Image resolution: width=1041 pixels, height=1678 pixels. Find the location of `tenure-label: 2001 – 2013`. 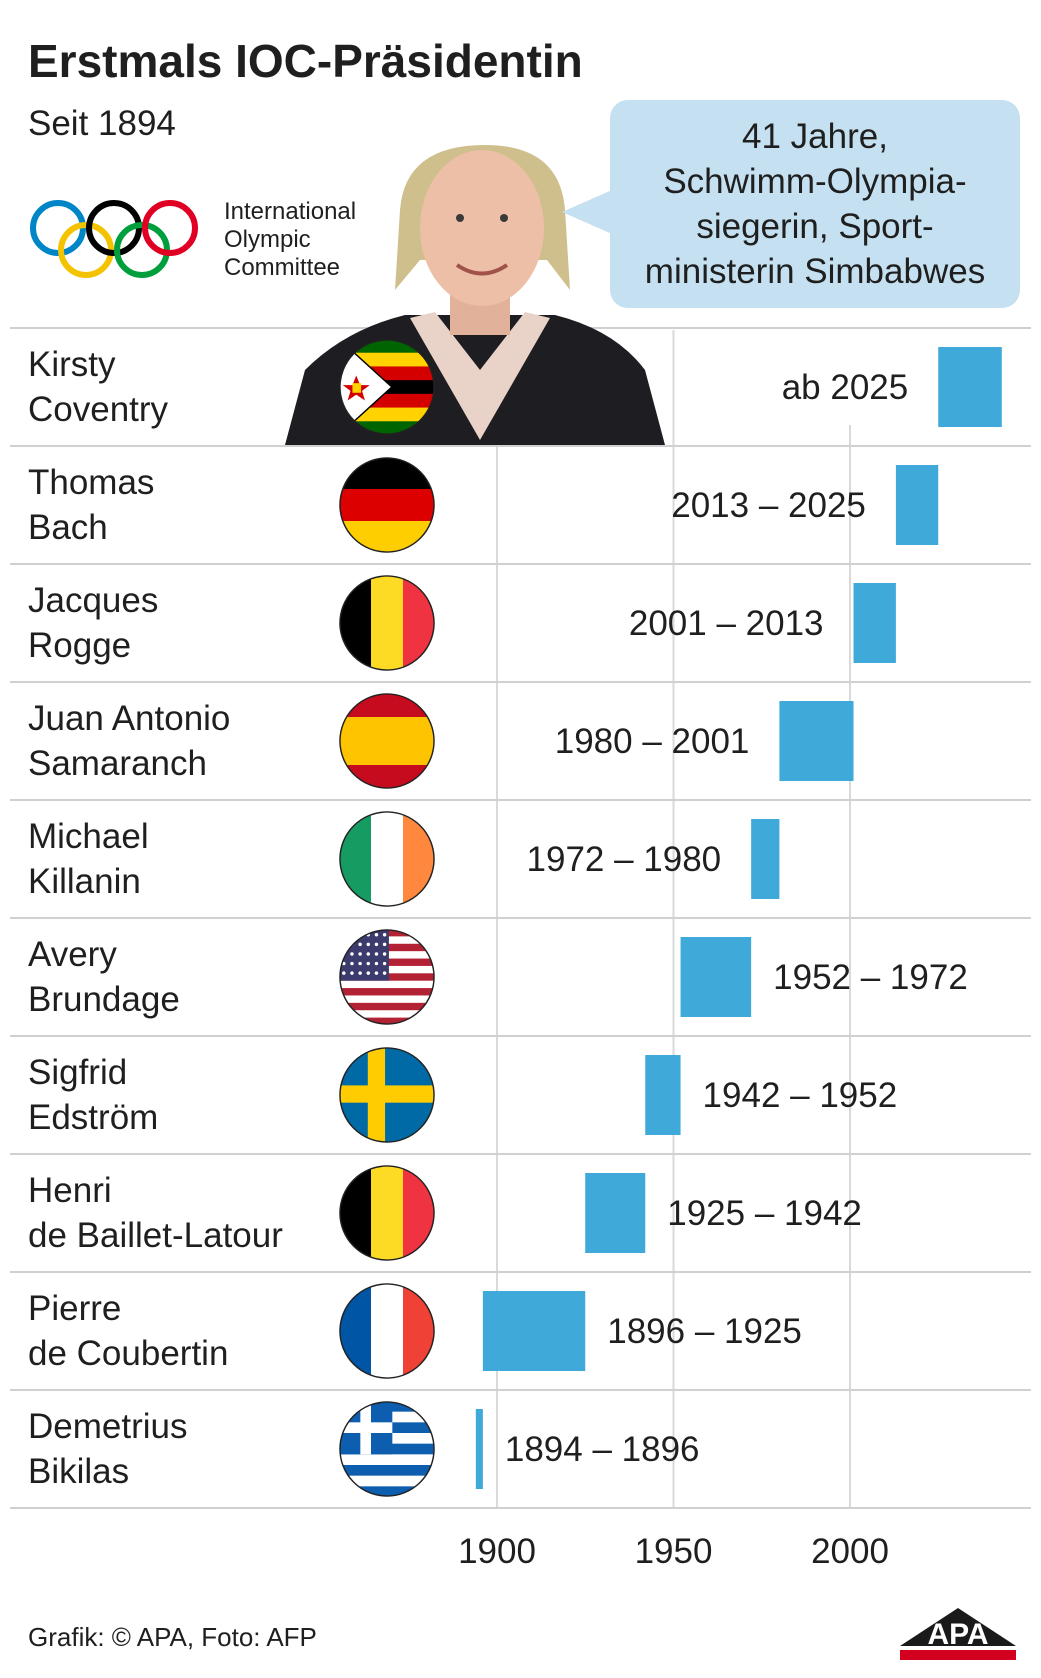

tenure-label: 2001 – 2013 is located at coordinates (726, 623).